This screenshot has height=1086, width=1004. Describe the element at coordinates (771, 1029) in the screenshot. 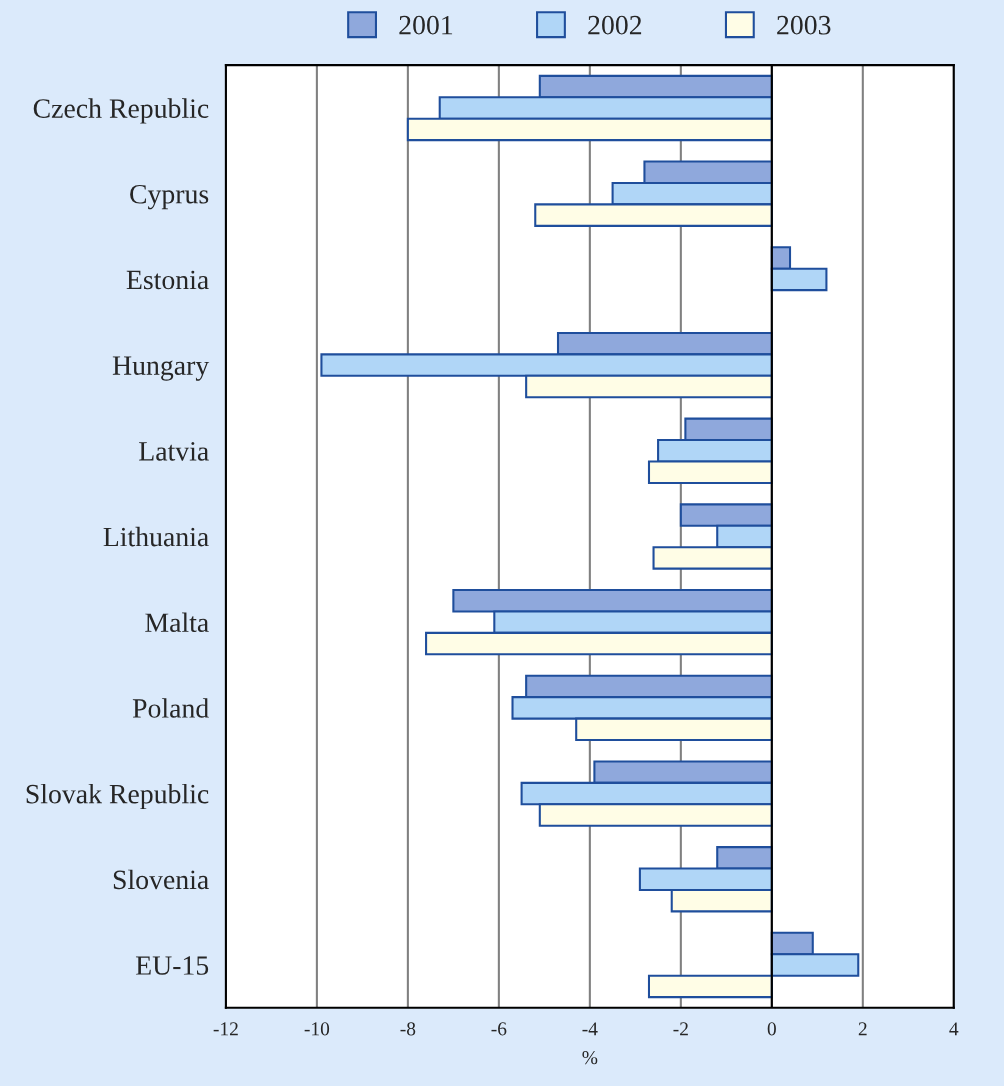

I see `x-tick-label: 0` at that location.